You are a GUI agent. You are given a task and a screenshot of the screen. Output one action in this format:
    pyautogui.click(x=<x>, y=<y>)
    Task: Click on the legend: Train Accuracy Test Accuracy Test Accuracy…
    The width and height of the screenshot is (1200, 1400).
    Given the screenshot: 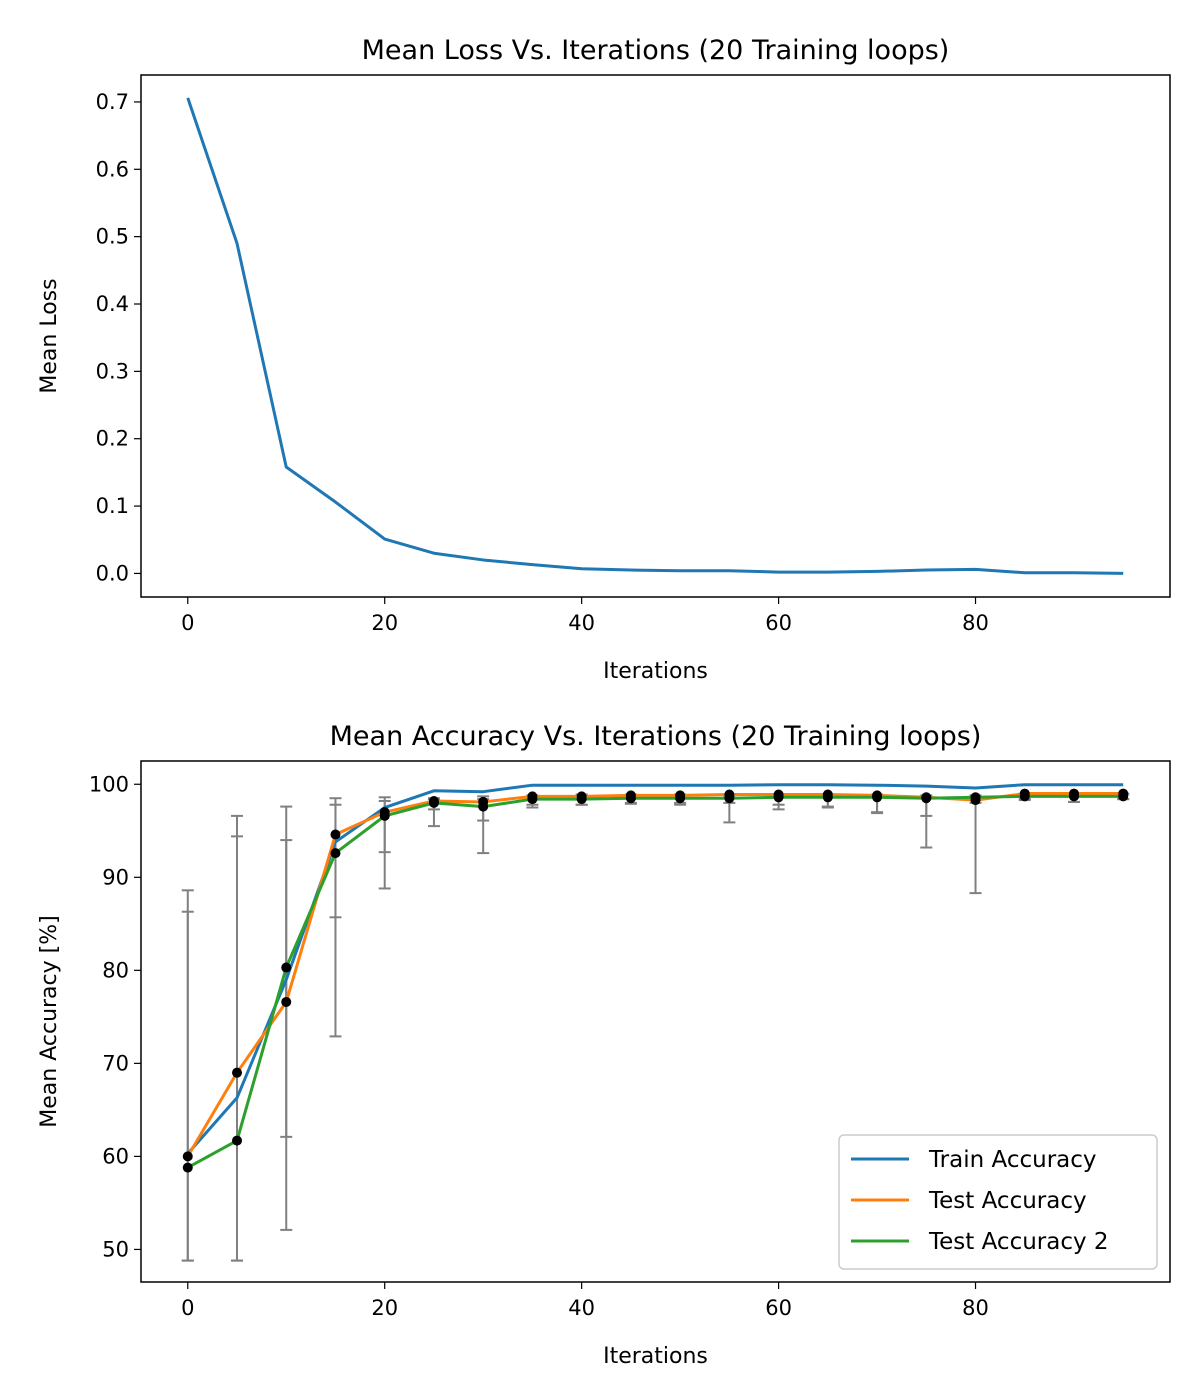 What is the action you would take?
    pyautogui.click(x=998, y=1202)
    